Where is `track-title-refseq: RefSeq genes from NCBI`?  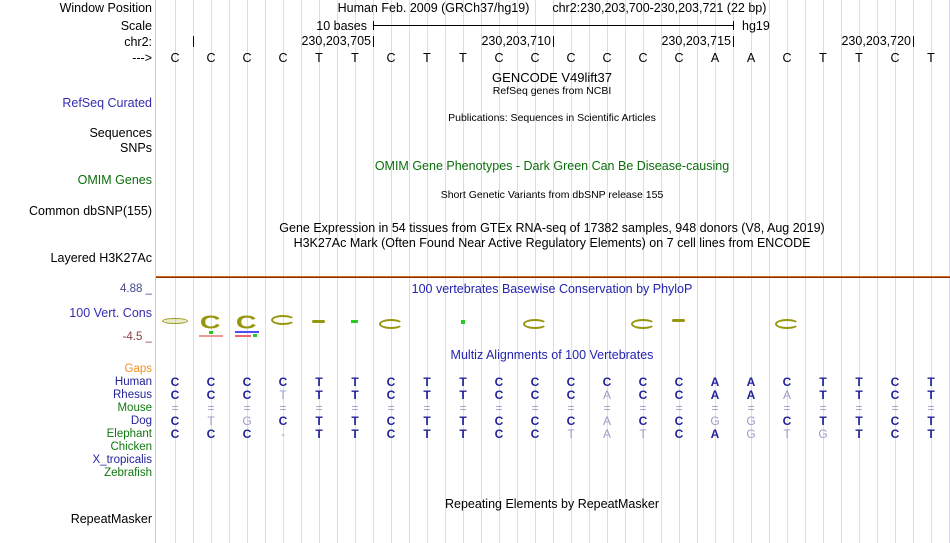
track-title-refseq: RefSeq genes from NCBI is located at coordinates (552, 91).